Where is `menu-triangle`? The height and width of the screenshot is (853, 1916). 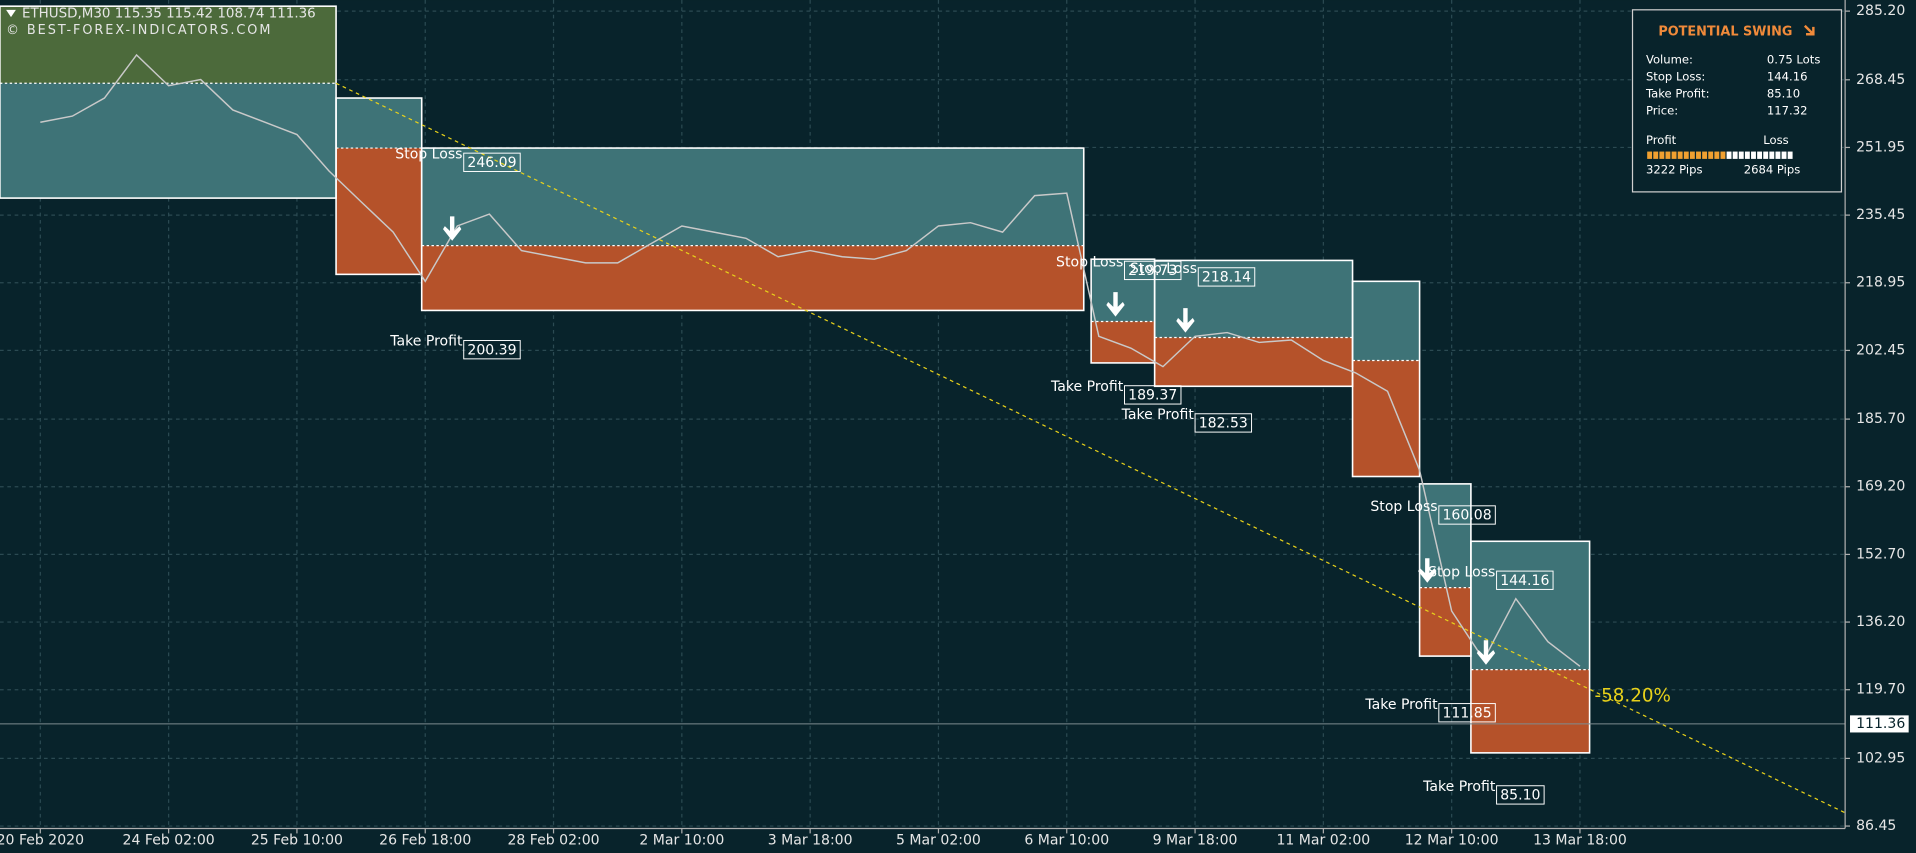
menu-triangle is located at coordinates (11, 13).